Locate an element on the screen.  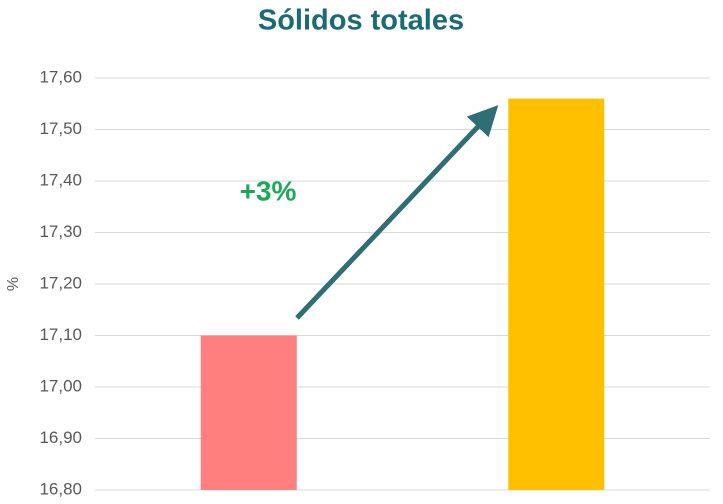
y-tick-label: 17,20 is located at coordinates (60, 282).